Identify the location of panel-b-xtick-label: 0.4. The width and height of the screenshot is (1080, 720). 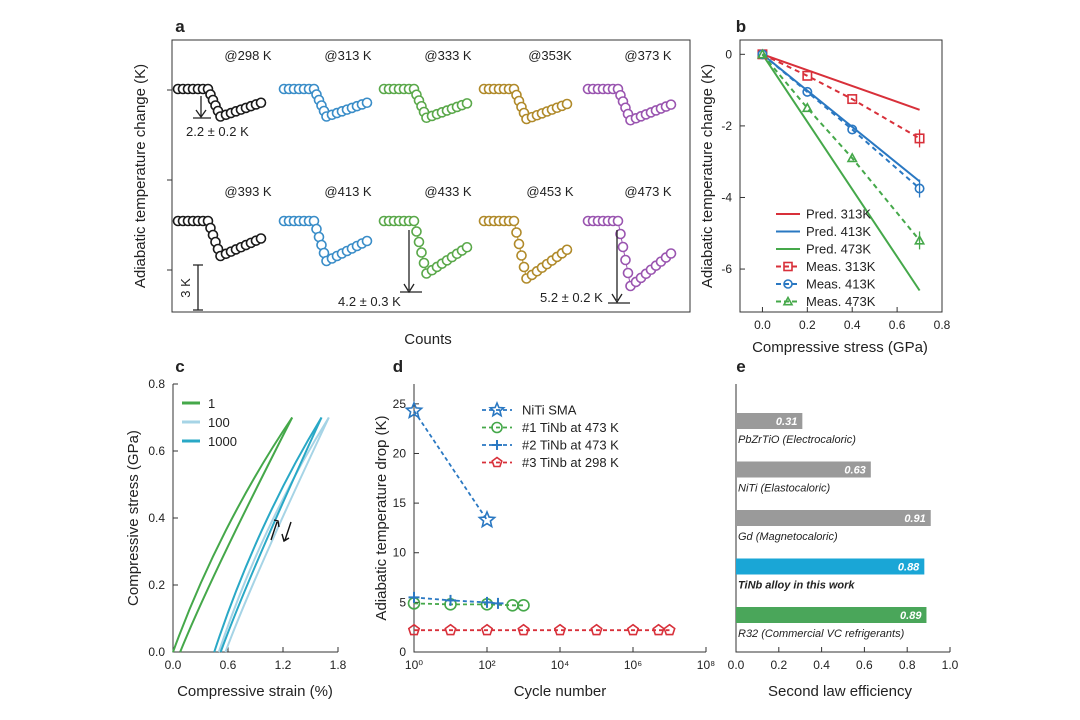
(852, 325).